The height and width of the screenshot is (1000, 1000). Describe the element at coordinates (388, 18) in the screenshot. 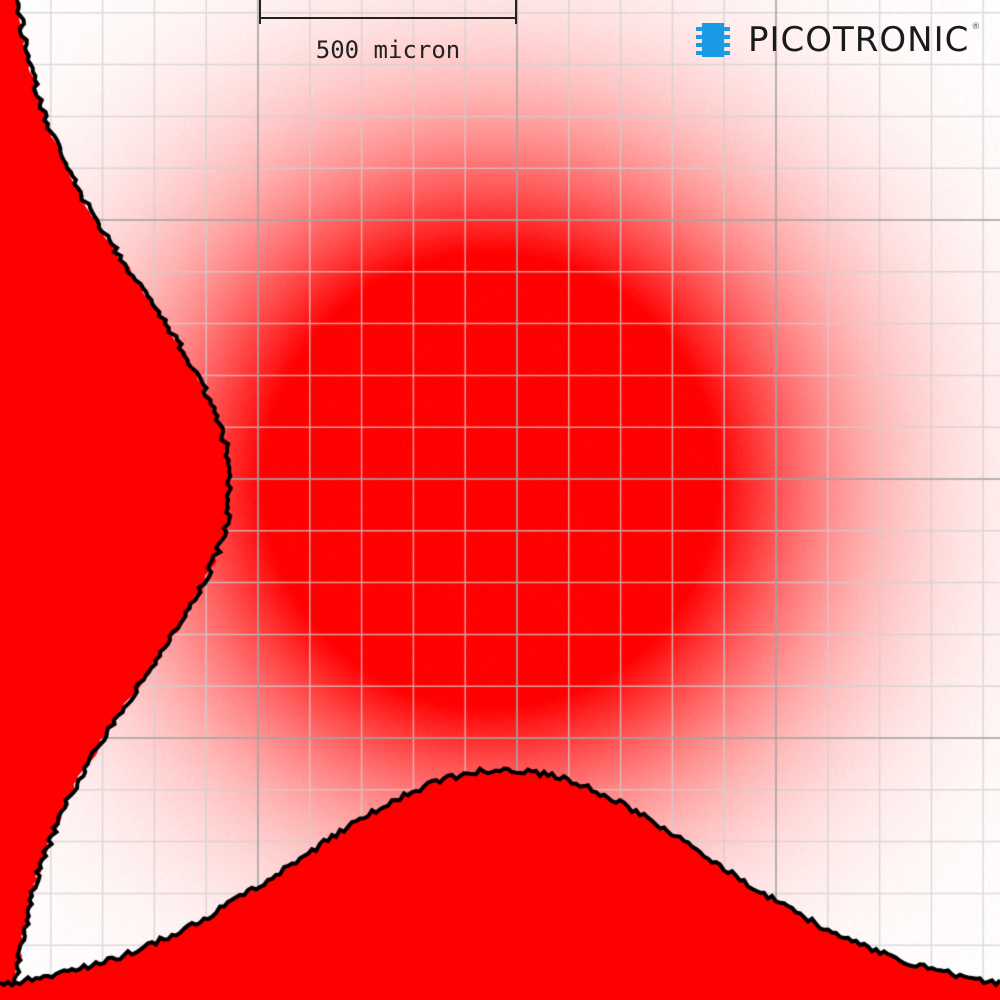

I see `scale-bar-line` at that location.